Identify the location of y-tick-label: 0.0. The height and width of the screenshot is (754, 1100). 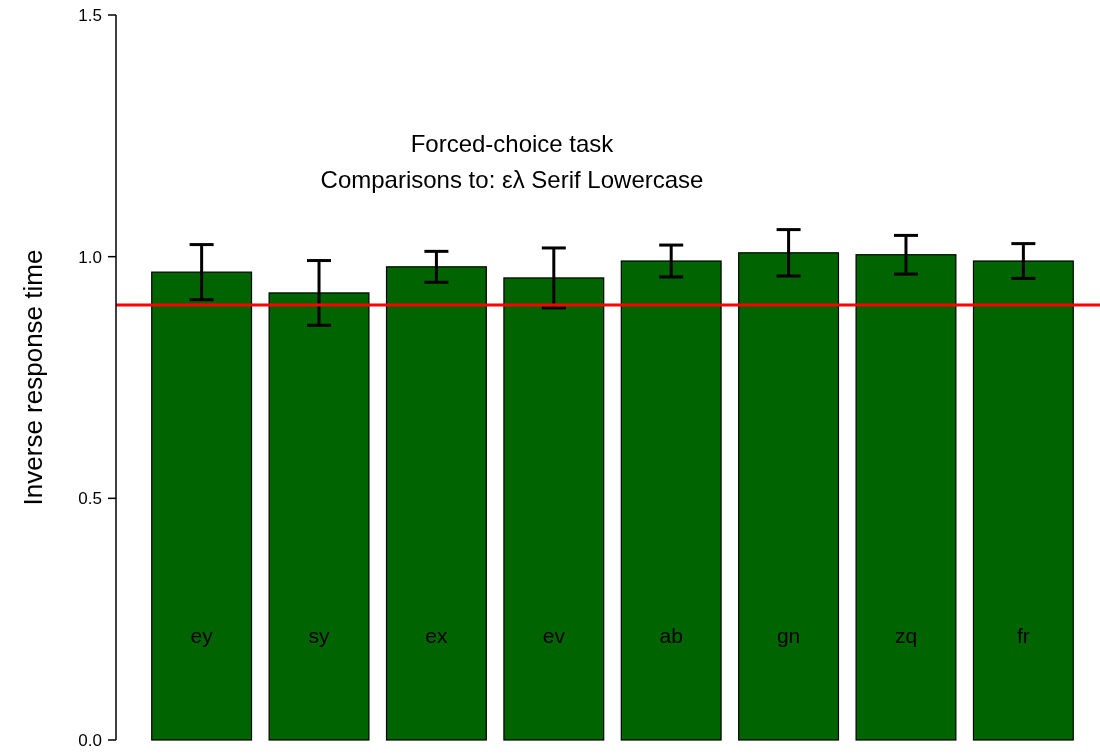
(90, 740).